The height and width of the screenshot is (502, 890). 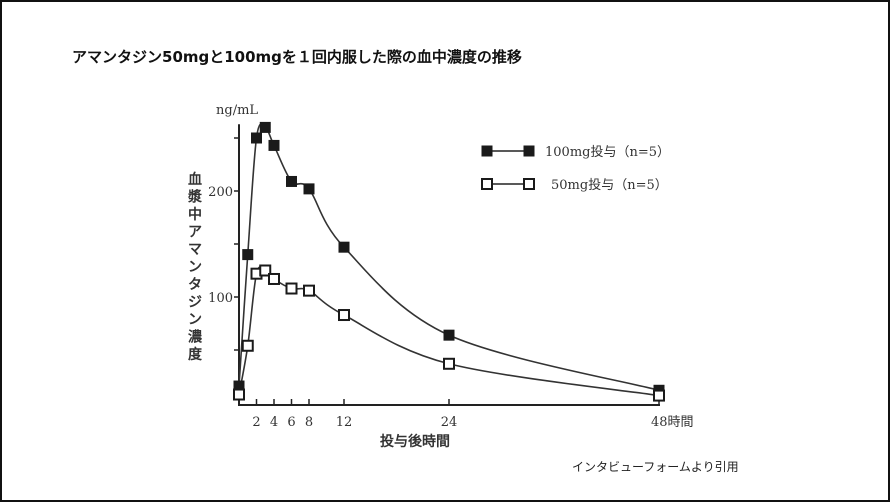 I want to click on x-tick-label: 4, so click(x=274, y=422).